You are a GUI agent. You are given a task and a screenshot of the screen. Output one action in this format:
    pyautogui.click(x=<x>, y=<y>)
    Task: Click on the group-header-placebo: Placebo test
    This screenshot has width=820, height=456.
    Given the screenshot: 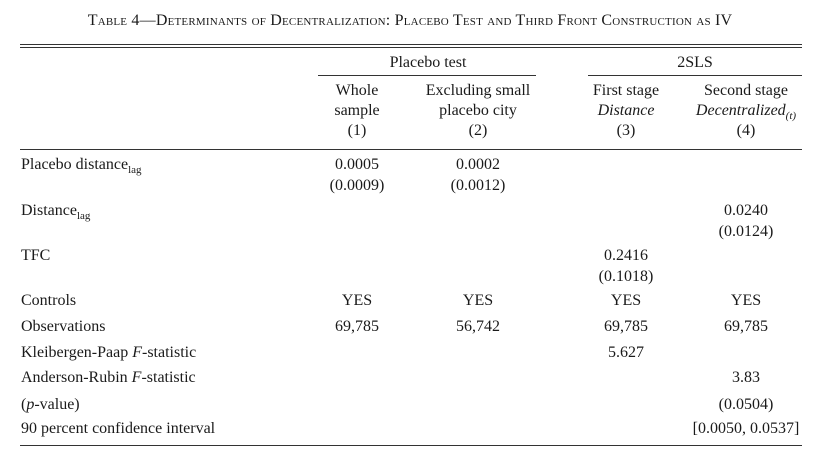 What is the action you would take?
    pyautogui.click(x=428, y=62)
    